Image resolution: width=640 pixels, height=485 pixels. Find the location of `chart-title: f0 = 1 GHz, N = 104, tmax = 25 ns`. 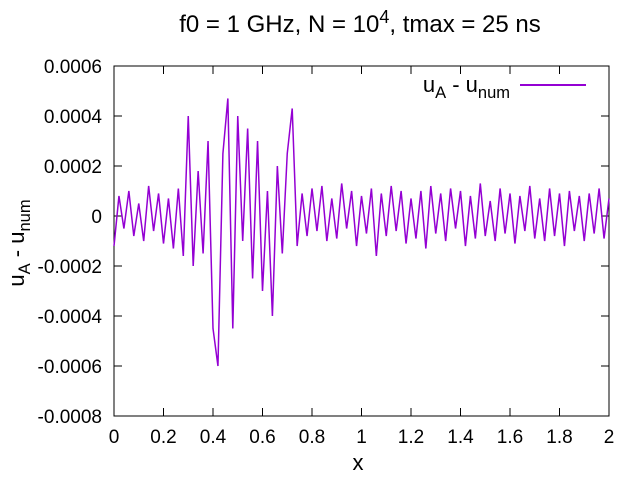

chart-title: f0 = 1 GHz, N = 104, tmax = 25 ns is located at coordinates (360, 22).